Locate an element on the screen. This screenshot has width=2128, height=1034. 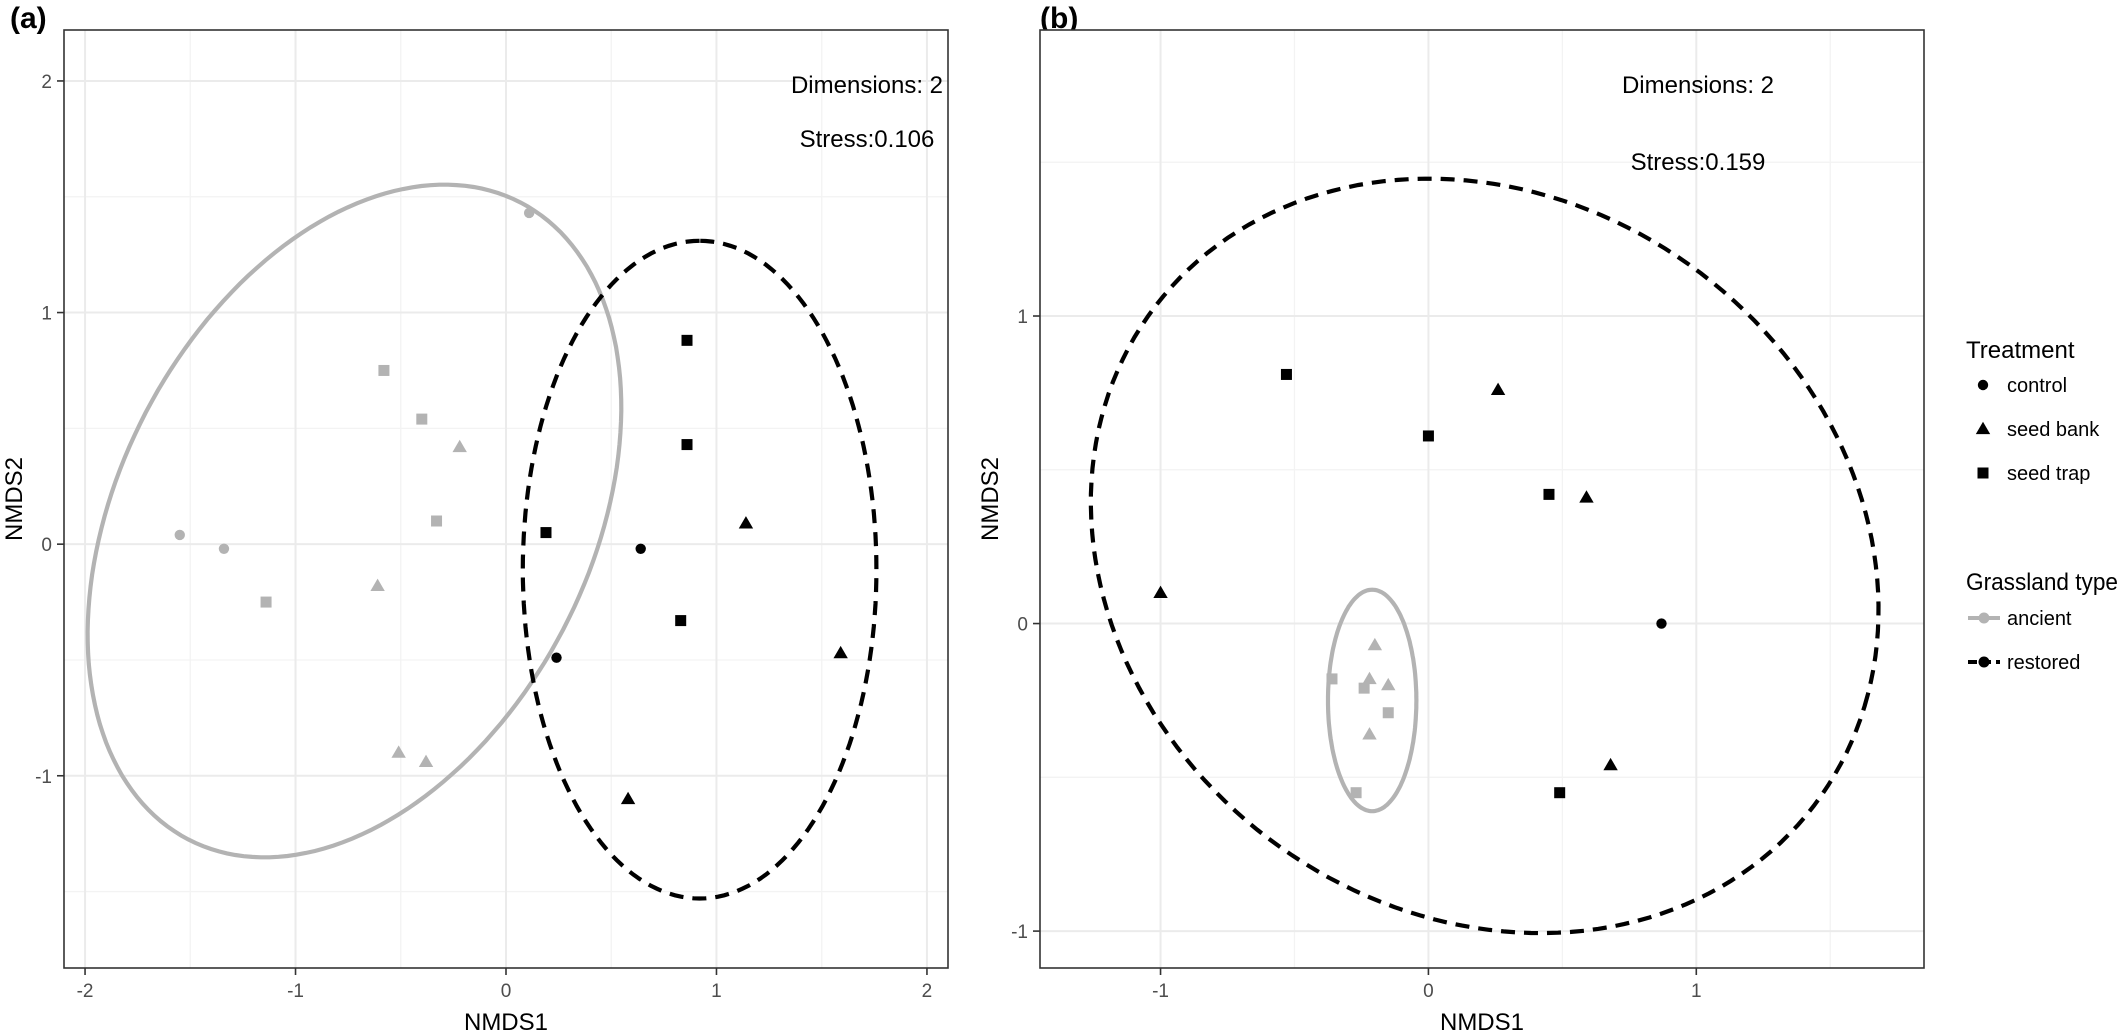
ellipse-ancient is located at coordinates (1372, 700).